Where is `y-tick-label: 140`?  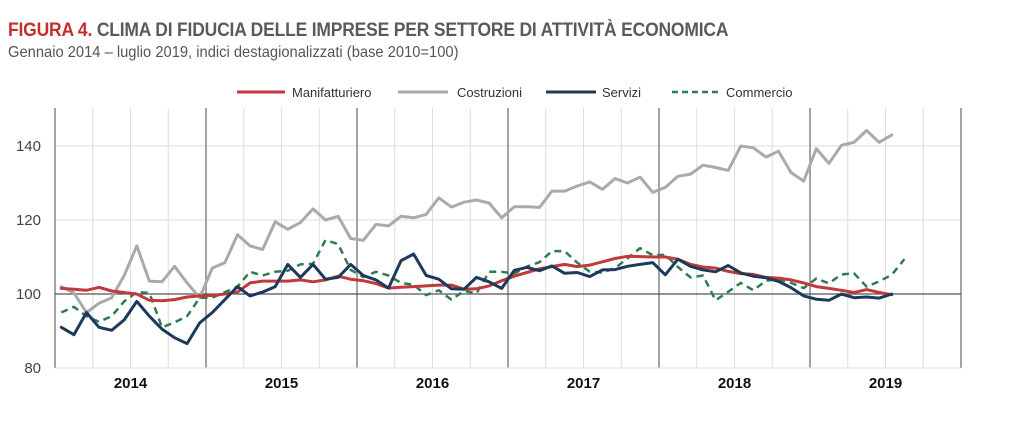 y-tick-label: 140 is located at coordinates (28, 146).